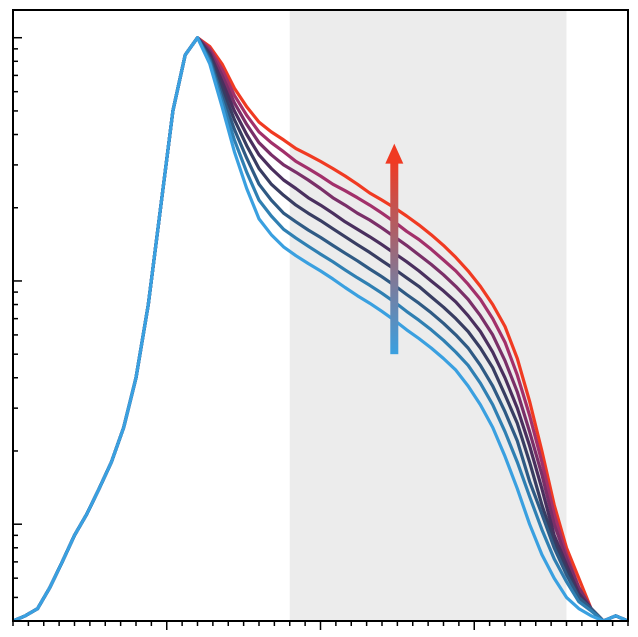 Image resolution: width=638 pixels, height=637 pixels. Describe the element at coordinates (394, 153) in the screenshot. I see `trend-arrow-head` at that location.